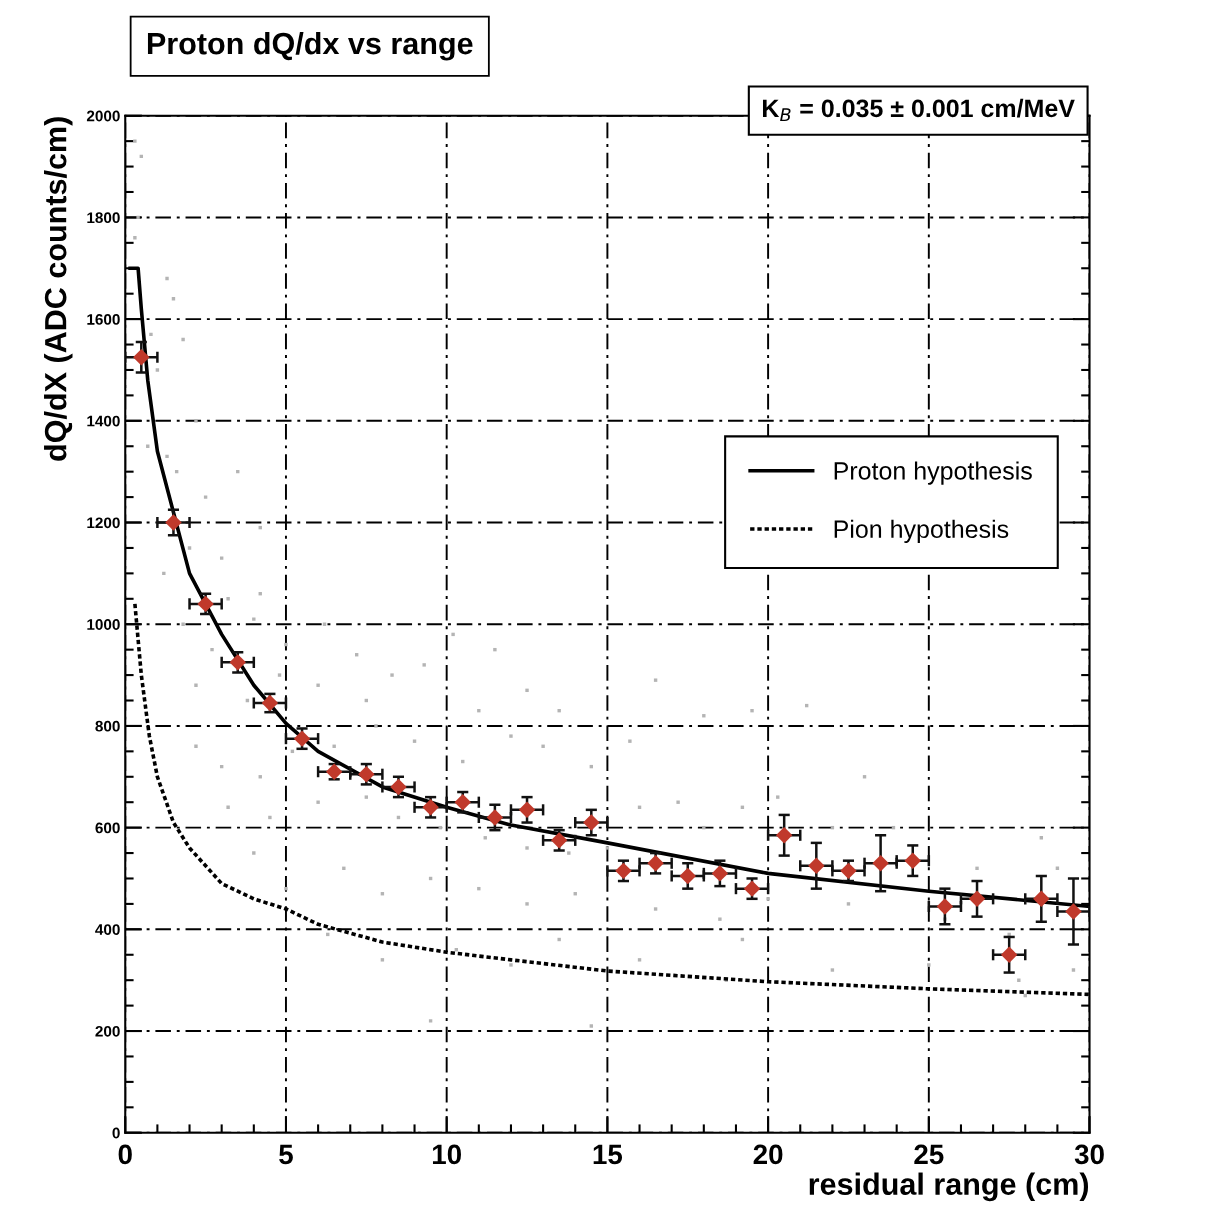 The height and width of the screenshot is (1218, 1216). Describe the element at coordinates (949, 1187) in the screenshot. I see `x-axis-title: residual range (cm)` at that location.